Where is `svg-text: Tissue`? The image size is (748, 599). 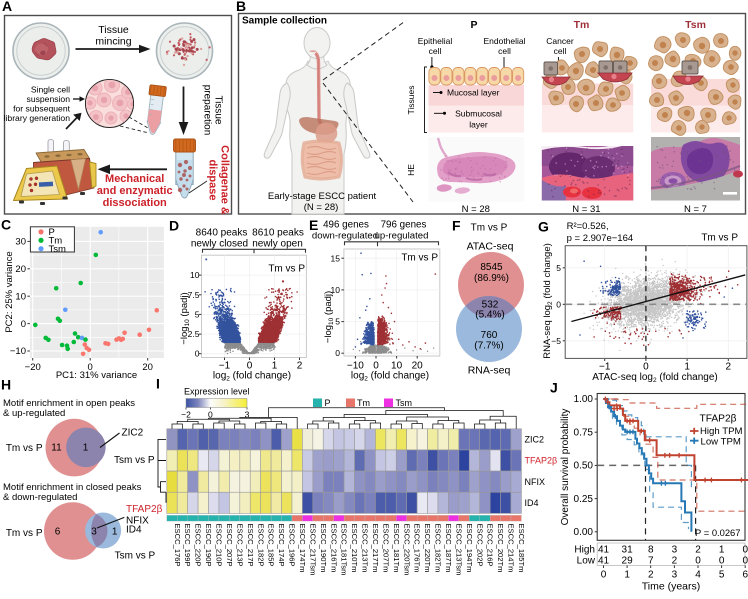
svg-text: Tissue is located at coordinates (113, 30).